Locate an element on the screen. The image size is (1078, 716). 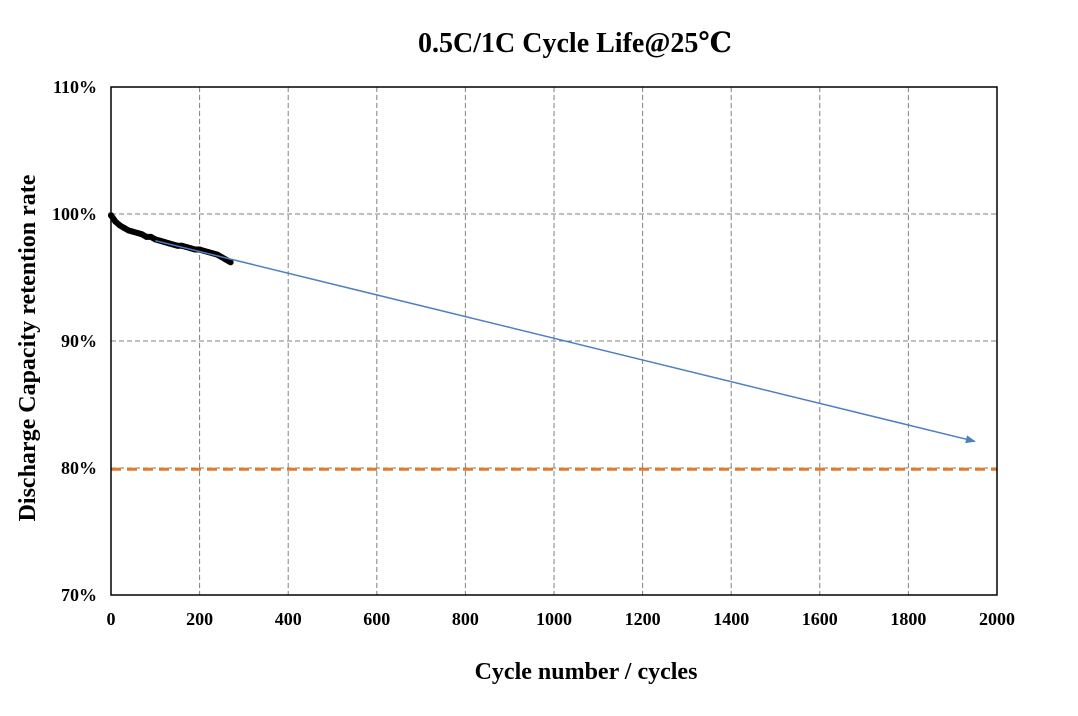
x-axis-label: Cycle number / cycles is located at coordinates (586, 672).